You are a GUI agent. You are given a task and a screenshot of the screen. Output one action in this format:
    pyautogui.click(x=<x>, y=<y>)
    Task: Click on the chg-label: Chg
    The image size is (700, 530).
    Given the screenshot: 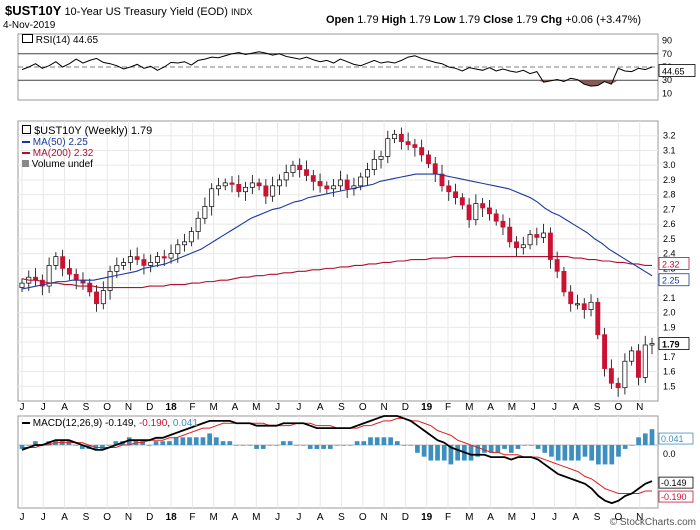 What is the action you would take?
    pyautogui.click(x=551, y=20)
    